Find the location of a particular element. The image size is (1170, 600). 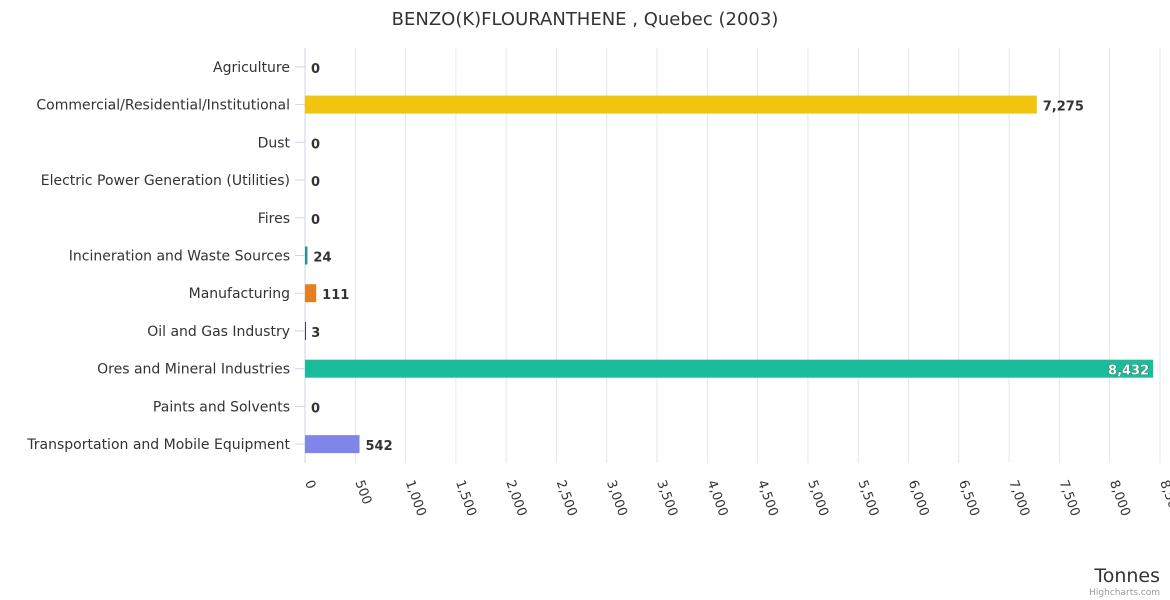

x-tick-label: 4,500 is located at coordinates (767, 498).